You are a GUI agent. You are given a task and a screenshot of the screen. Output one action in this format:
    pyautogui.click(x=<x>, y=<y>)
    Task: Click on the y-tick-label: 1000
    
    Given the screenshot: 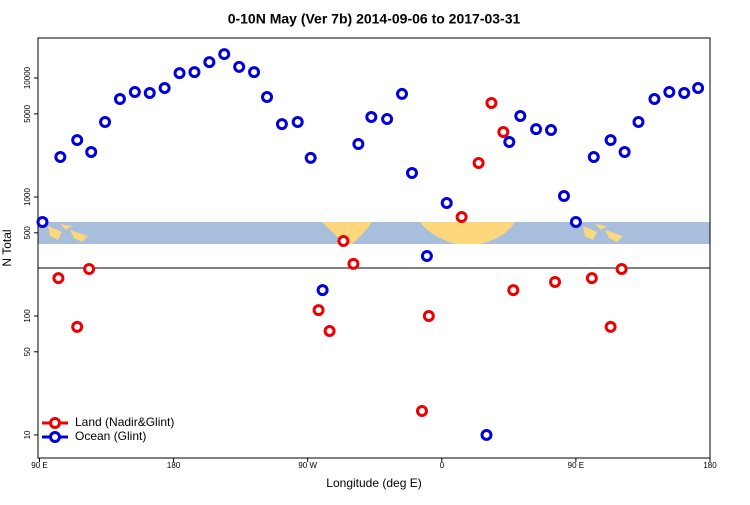 What is the action you would take?
    pyautogui.click(x=27, y=197)
    